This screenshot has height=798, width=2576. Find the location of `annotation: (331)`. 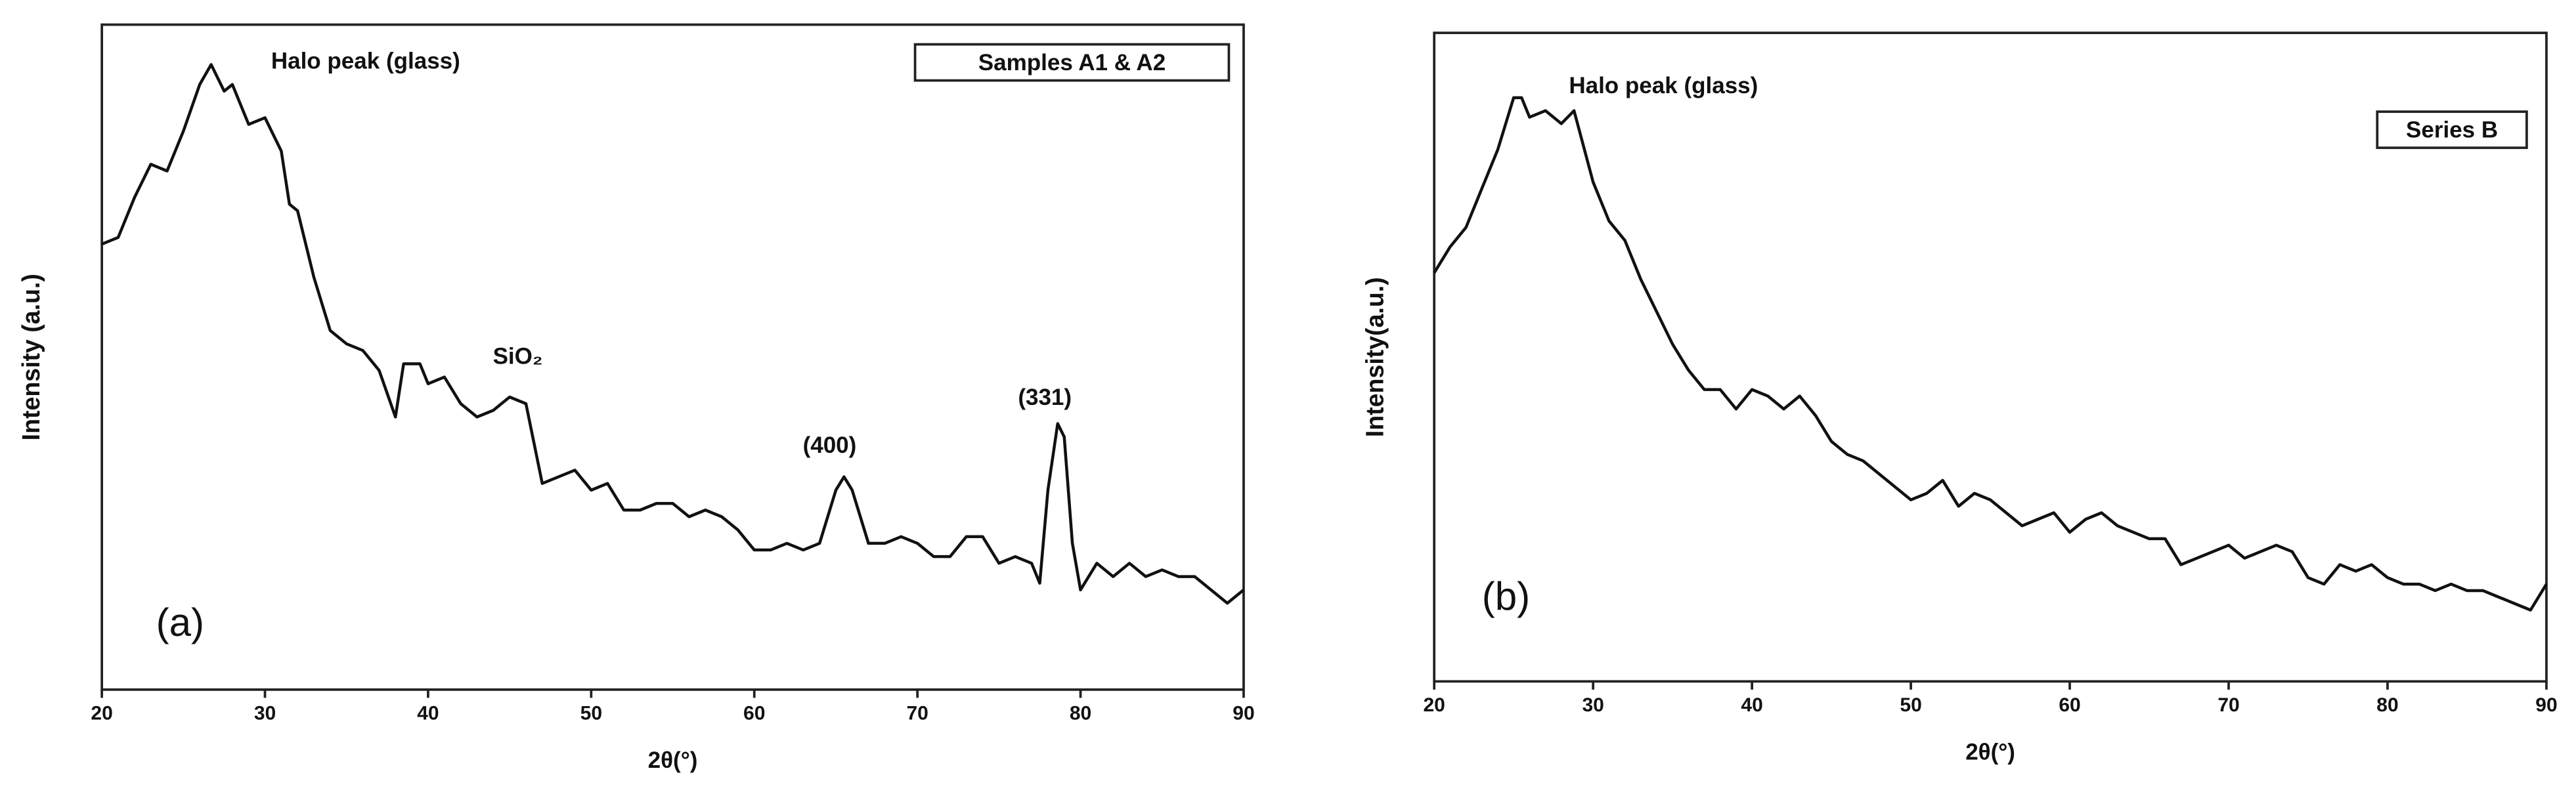

annotation: (331) is located at coordinates (1045, 397).